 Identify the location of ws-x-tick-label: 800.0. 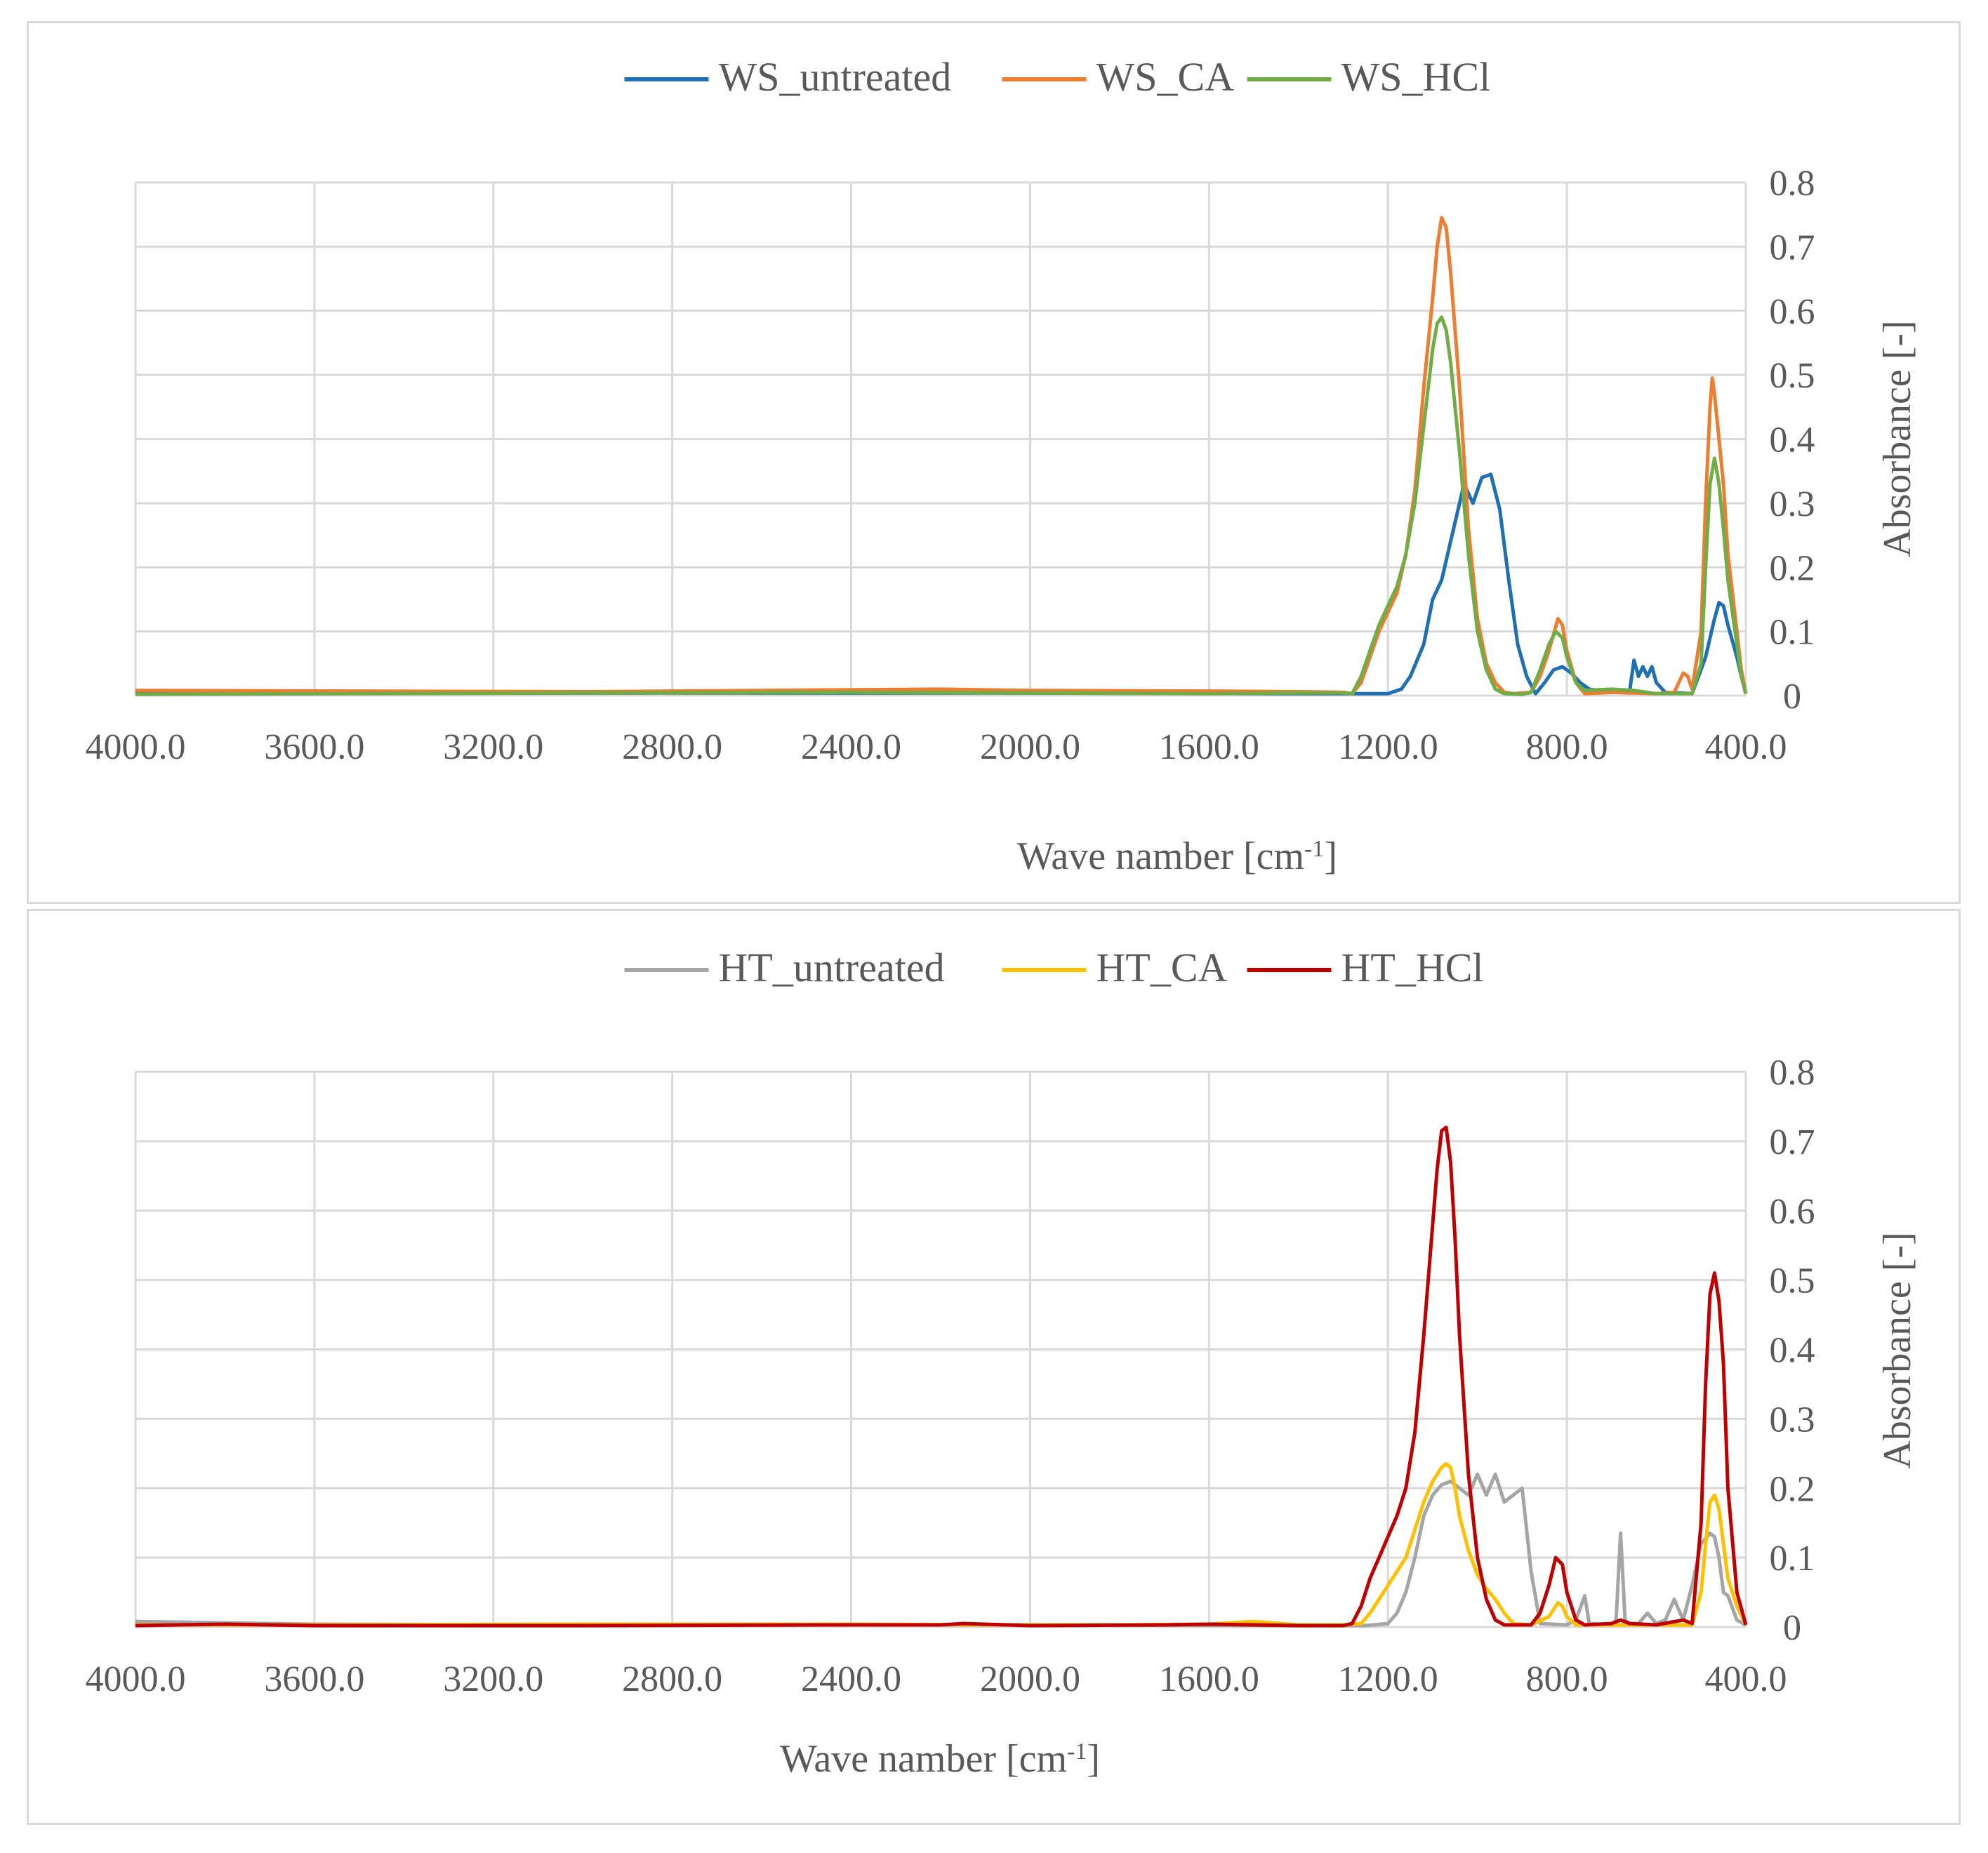
(1567, 747).